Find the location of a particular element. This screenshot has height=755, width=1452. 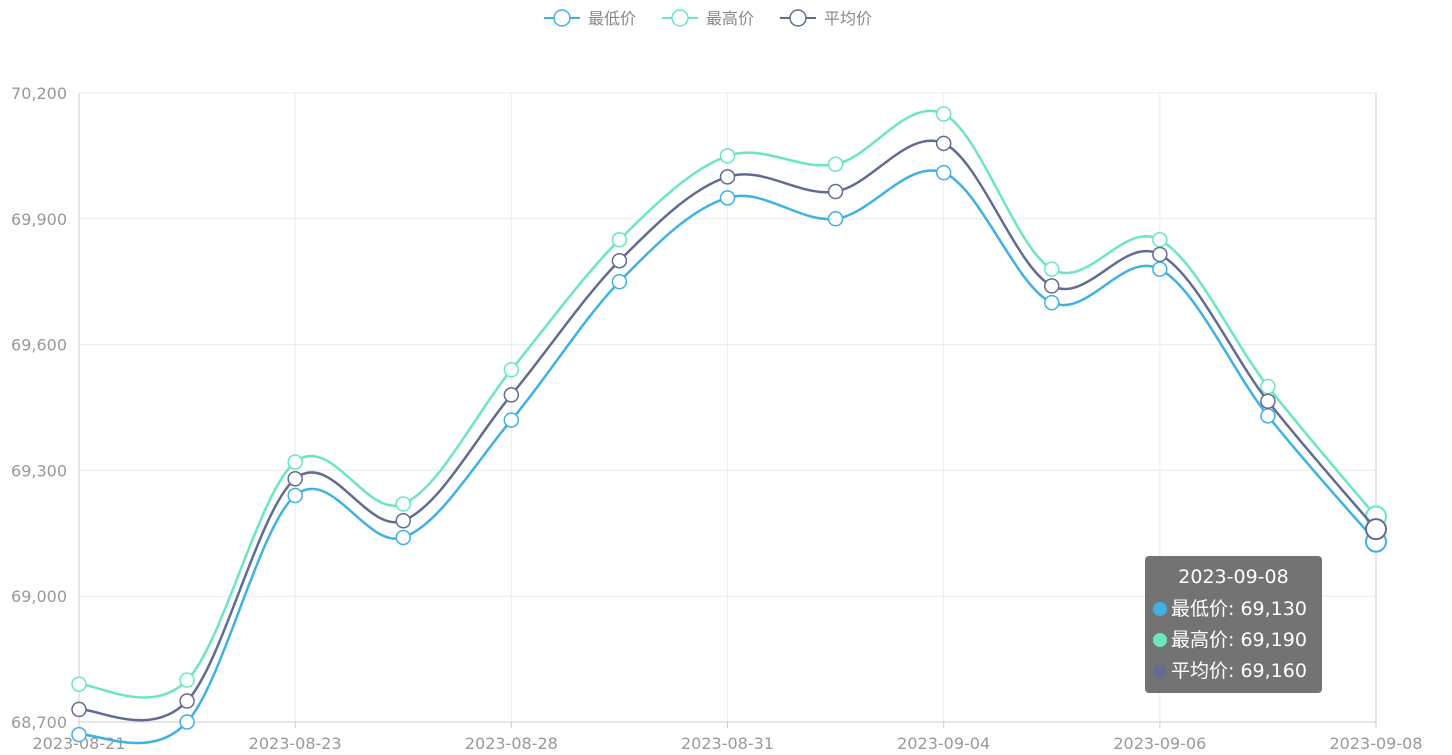

y-tick-label: 69,000 is located at coordinates (39, 596).